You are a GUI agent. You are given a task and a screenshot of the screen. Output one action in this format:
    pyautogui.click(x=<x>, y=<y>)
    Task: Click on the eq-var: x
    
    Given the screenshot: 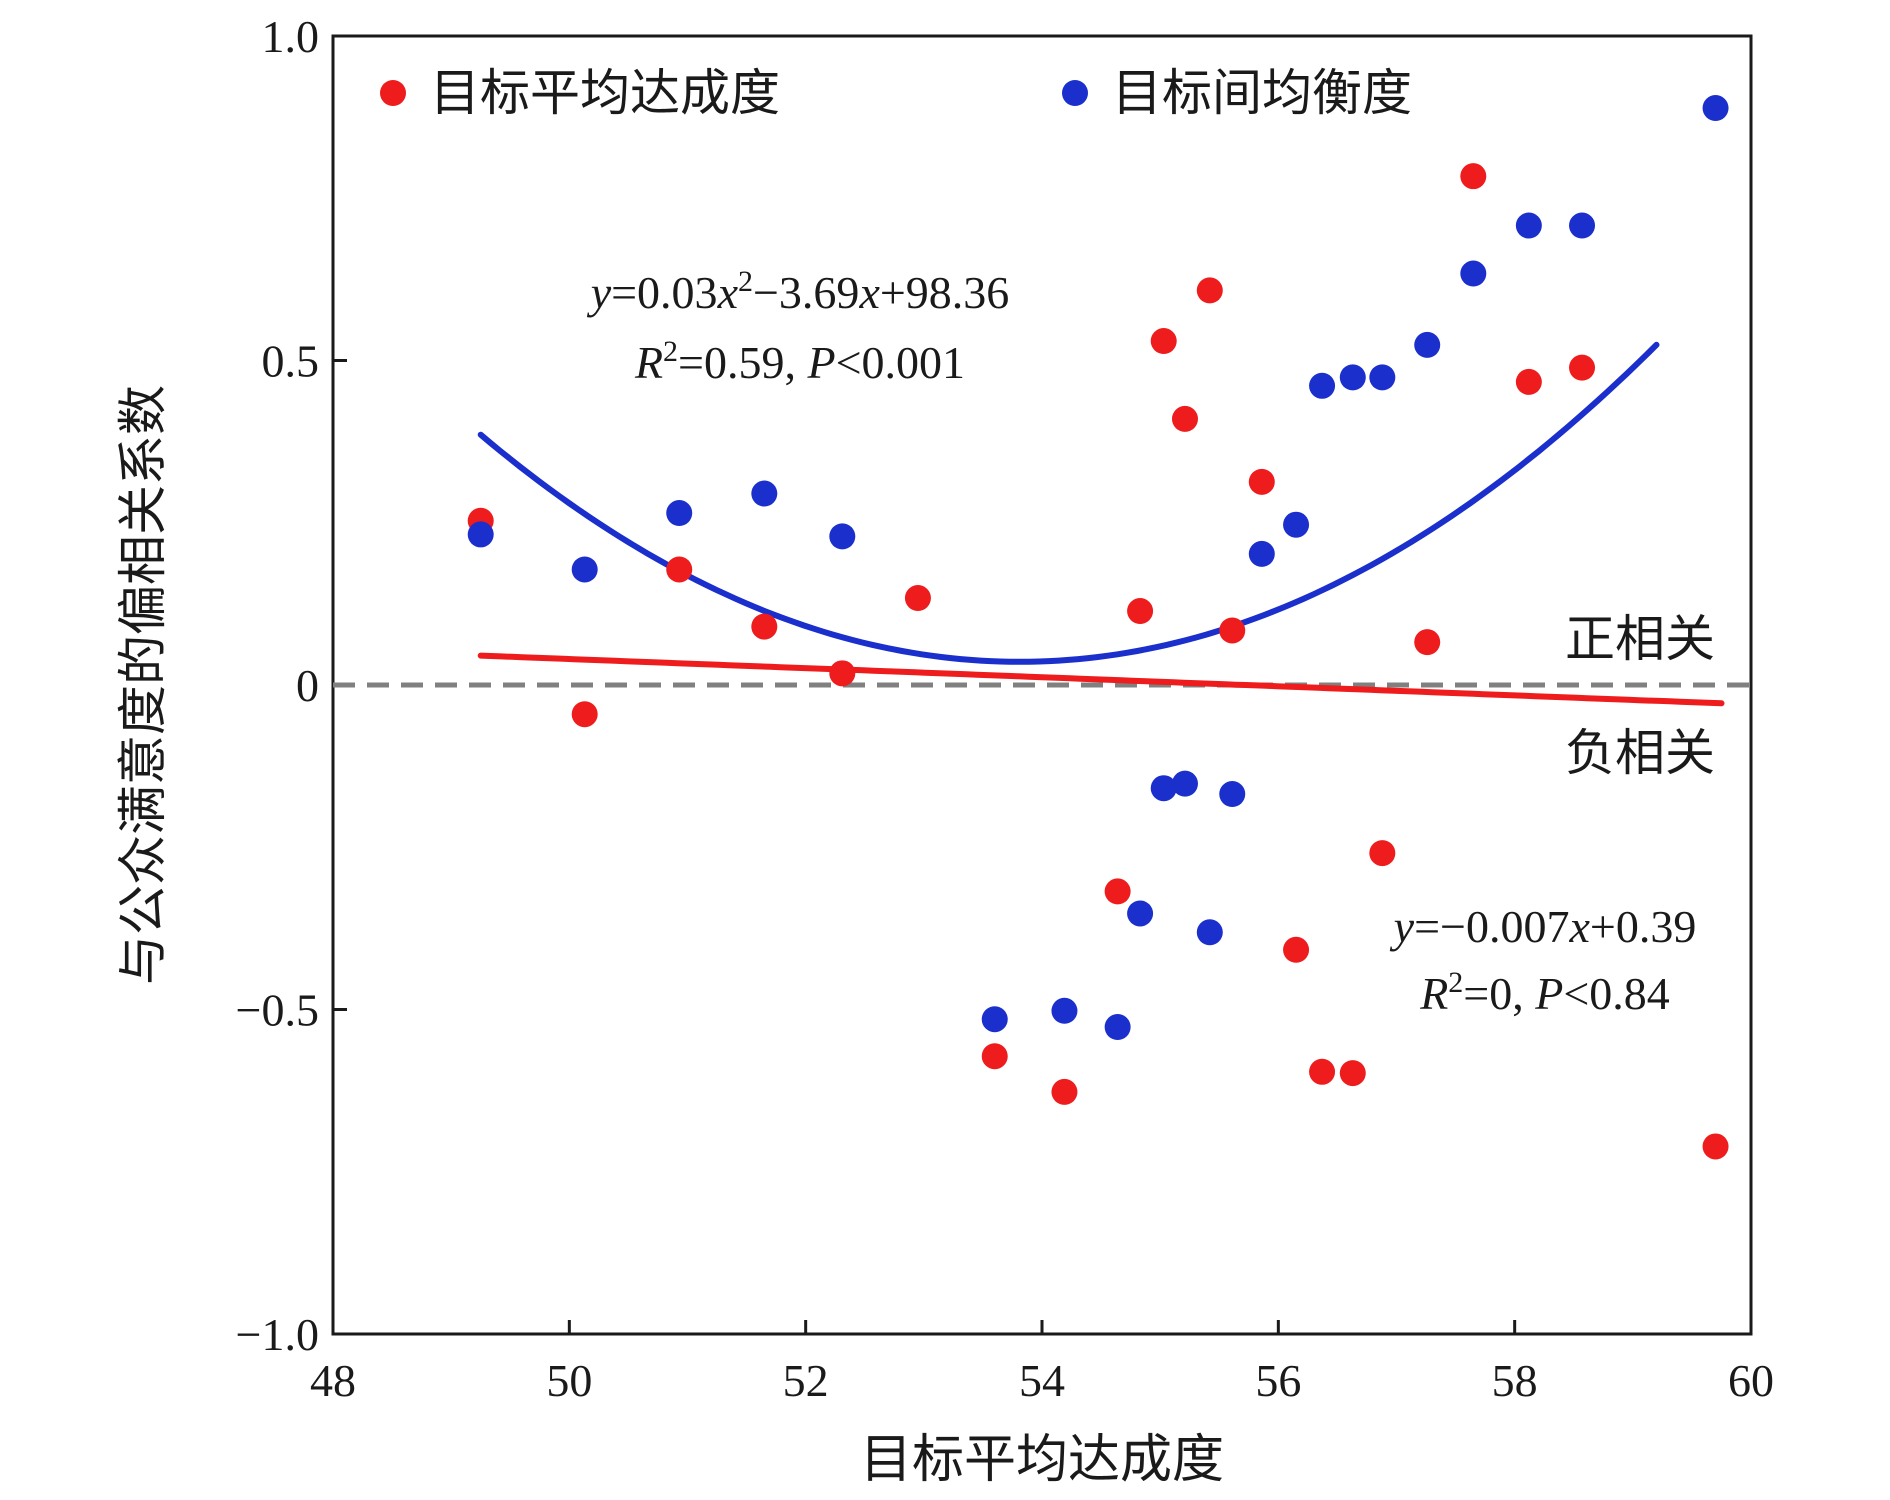 What is the action you would take?
    pyautogui.click(x=728, y=292)
    